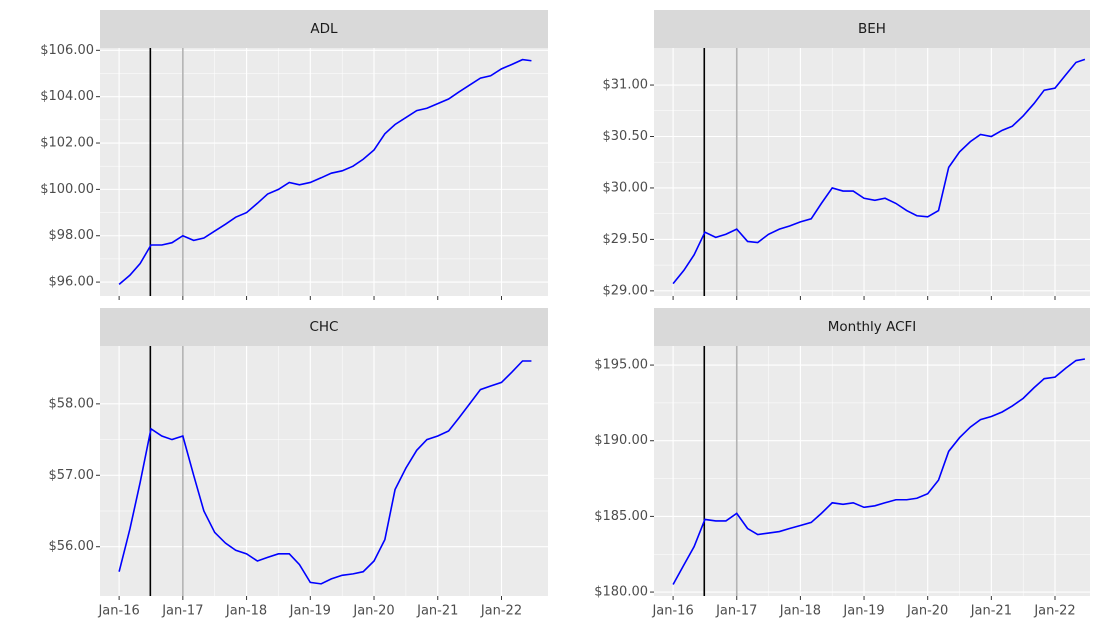 Image resolution: width=1096 pixels, height=628 pixels. Describe the element at coordinates (621, 440) in the screenshot. I see `y-tick-label: $190.00` at that location.